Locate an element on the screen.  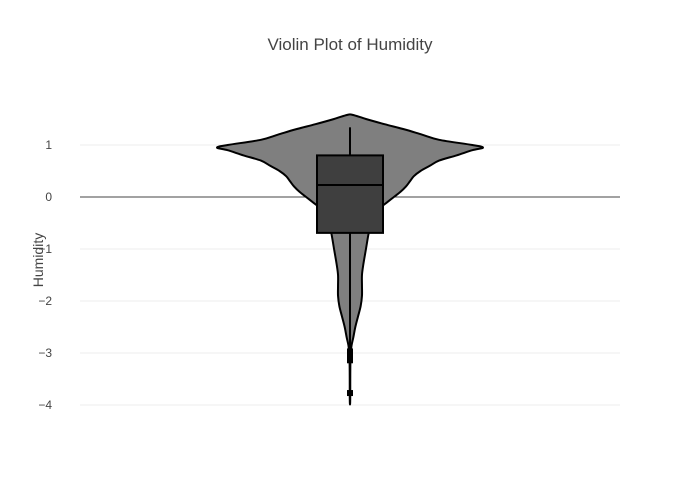
y-tick-label: −1 is located at coordinates (45, 249).